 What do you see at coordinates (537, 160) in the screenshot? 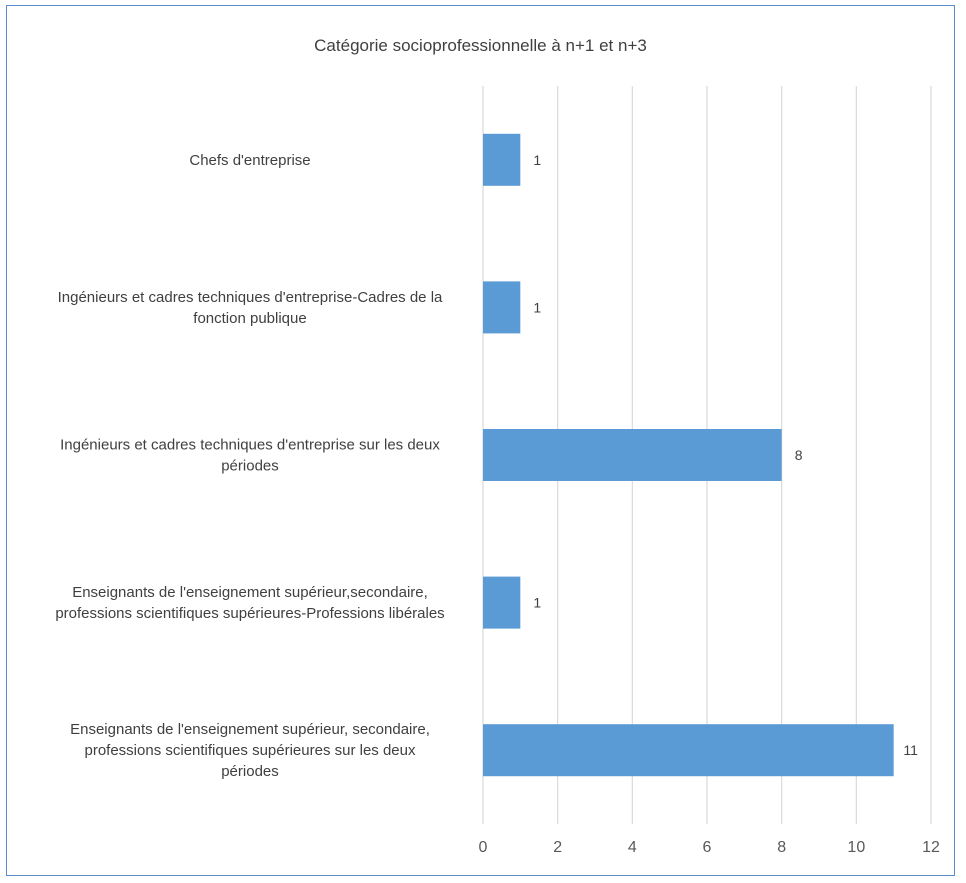
I see `data-label-0: 1` at bounding box center [537, 160].